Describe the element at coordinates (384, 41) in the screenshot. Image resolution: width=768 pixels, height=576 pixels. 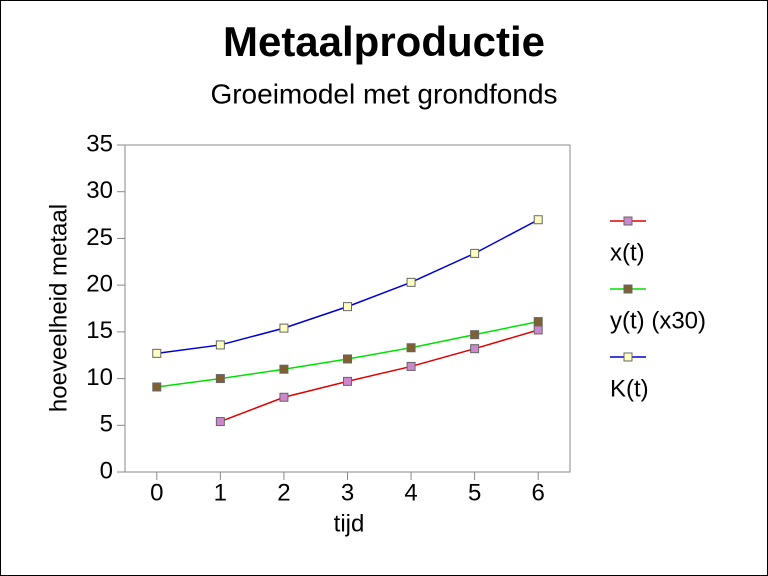
I see `chart-title: Metaalproductie` at that location.